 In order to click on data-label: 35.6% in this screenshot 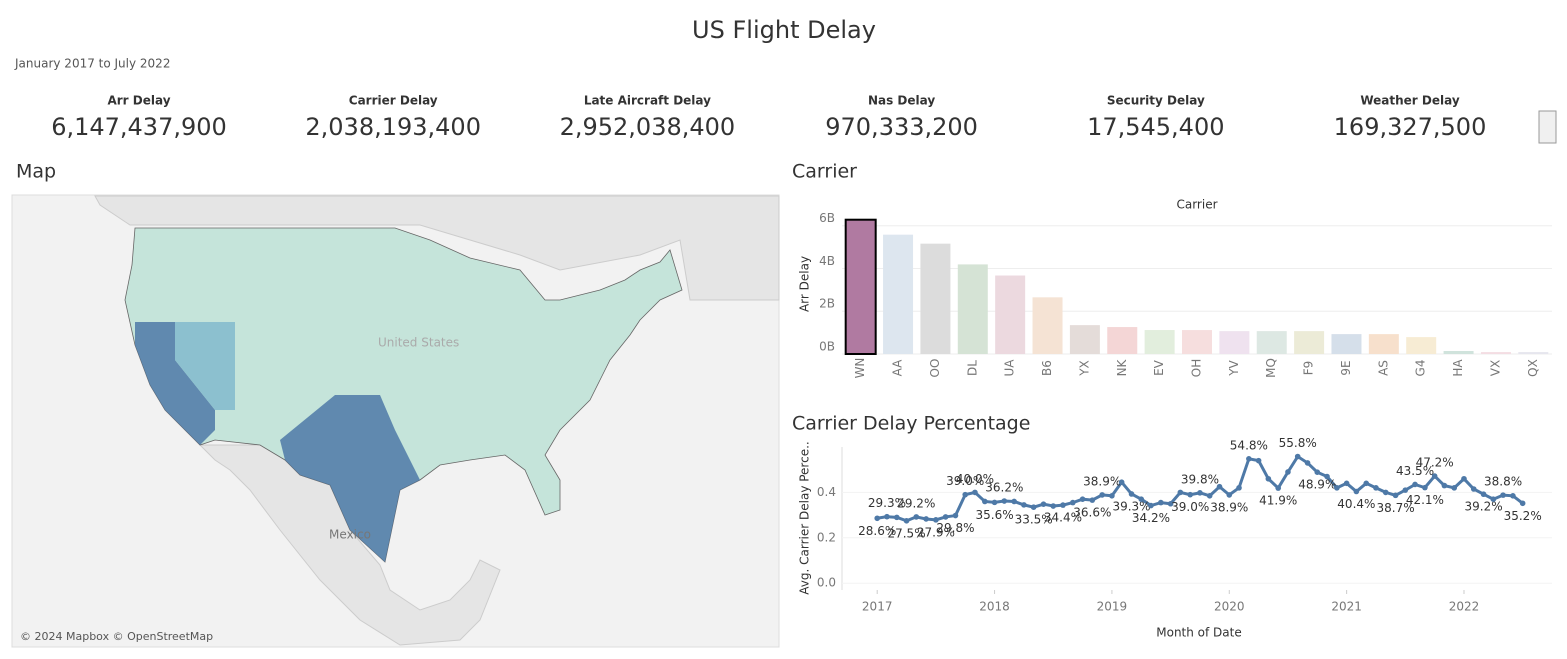, I will do `click(994, 515)`.